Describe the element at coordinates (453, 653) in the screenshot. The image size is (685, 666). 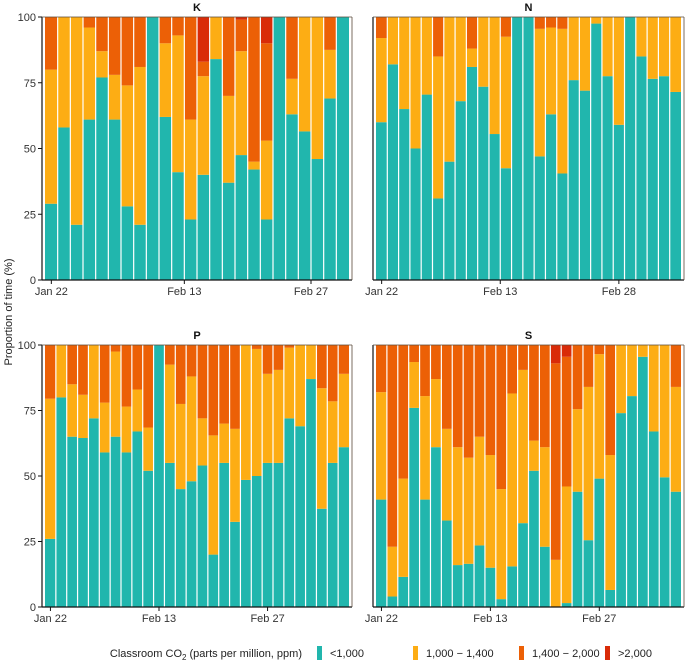
I see `legend-entry: 1,000 − 1,400` at that location.